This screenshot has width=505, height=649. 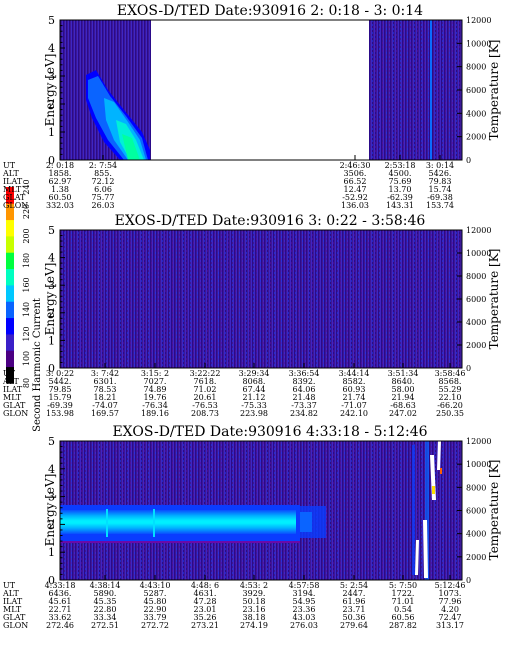 I want to click on panel-2-y-label: Energy [eV], so click(x=50, y=299).